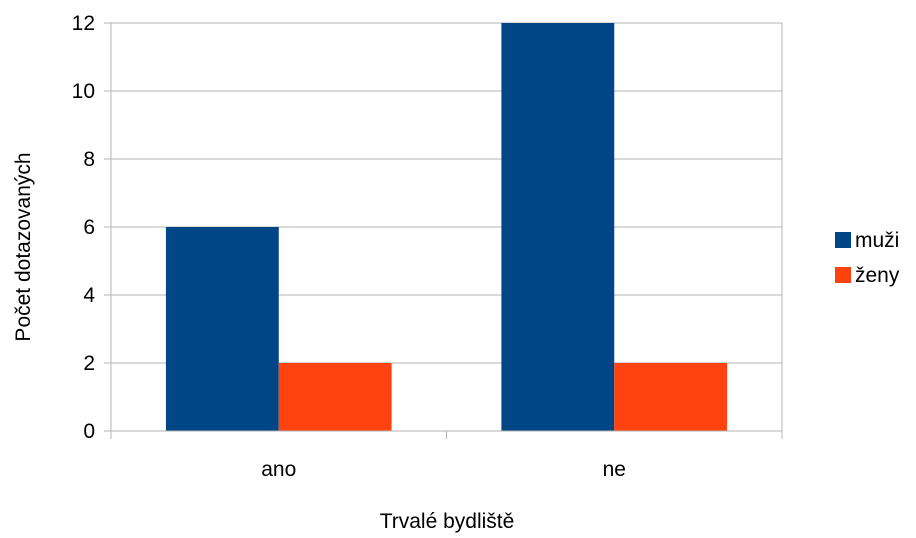  I want to click on bar-ano-ženy, so click(335, 397).